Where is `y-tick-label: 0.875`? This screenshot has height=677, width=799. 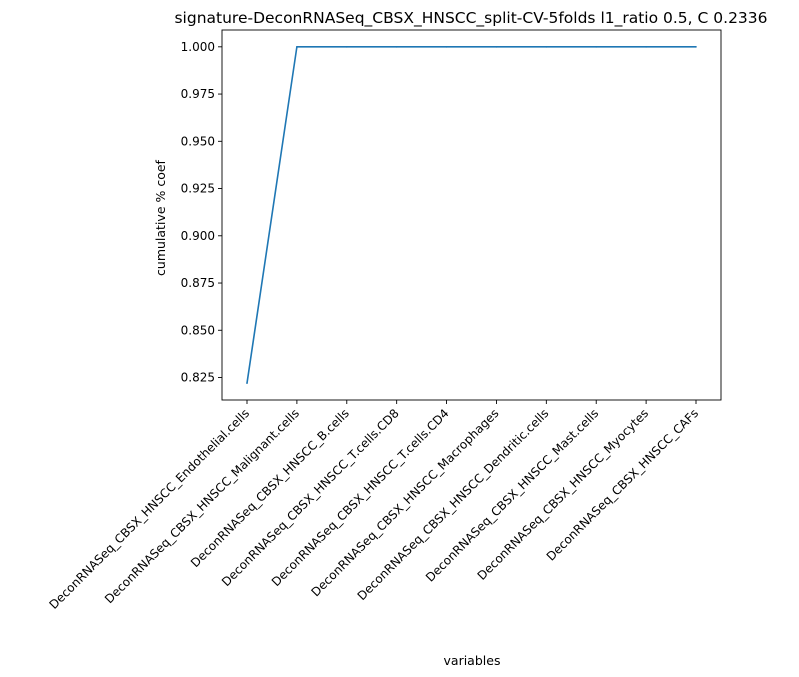
y-tick-label: 0.875 is located at coordinates (198, 283).